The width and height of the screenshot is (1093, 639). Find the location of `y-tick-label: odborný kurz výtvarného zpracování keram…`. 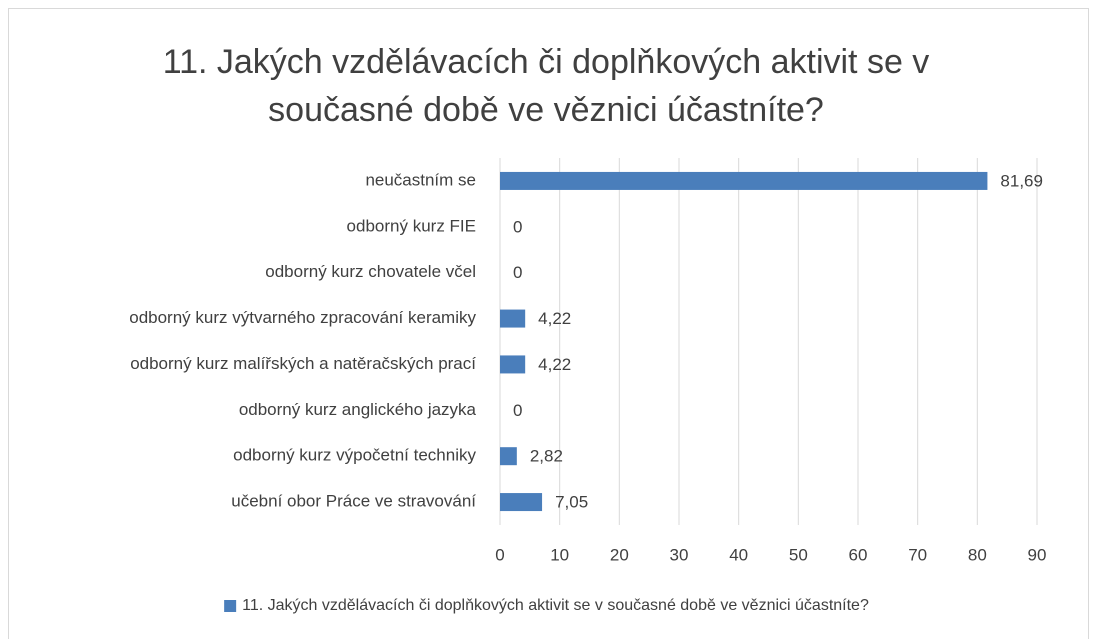

y-tick-label: odborný kurz výtvarného zpracování keram… is located at coordinates (302, 317).